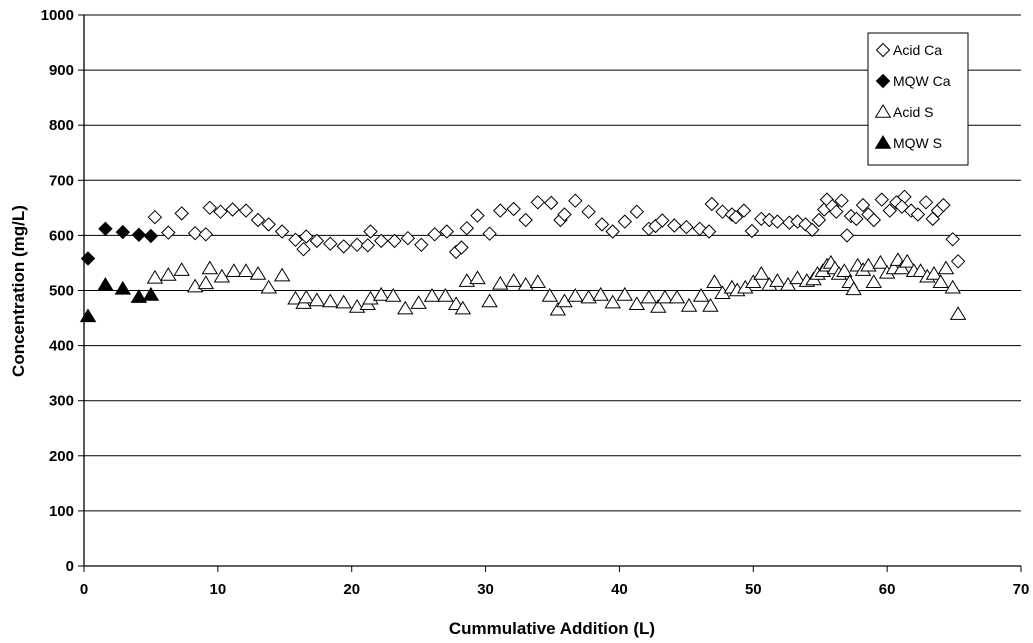  What do you see at coordinates (70, 566) in the screenshot?
I see `y-tick-label: 0` at bounding box center [70, 566].